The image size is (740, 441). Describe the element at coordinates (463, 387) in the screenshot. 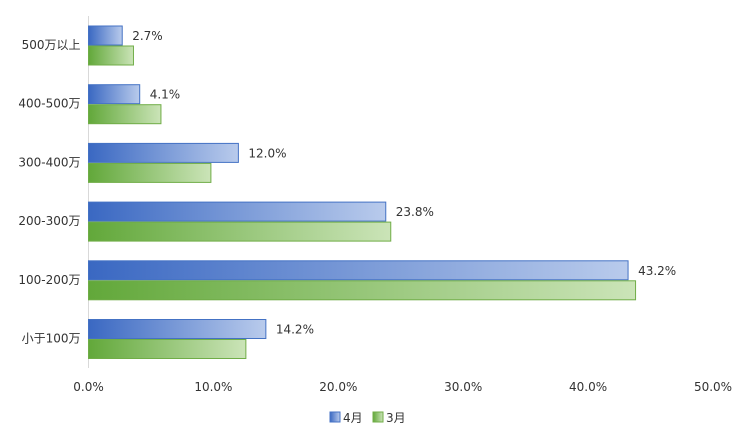

I see `x-tick-label: 30.0%` at that location.